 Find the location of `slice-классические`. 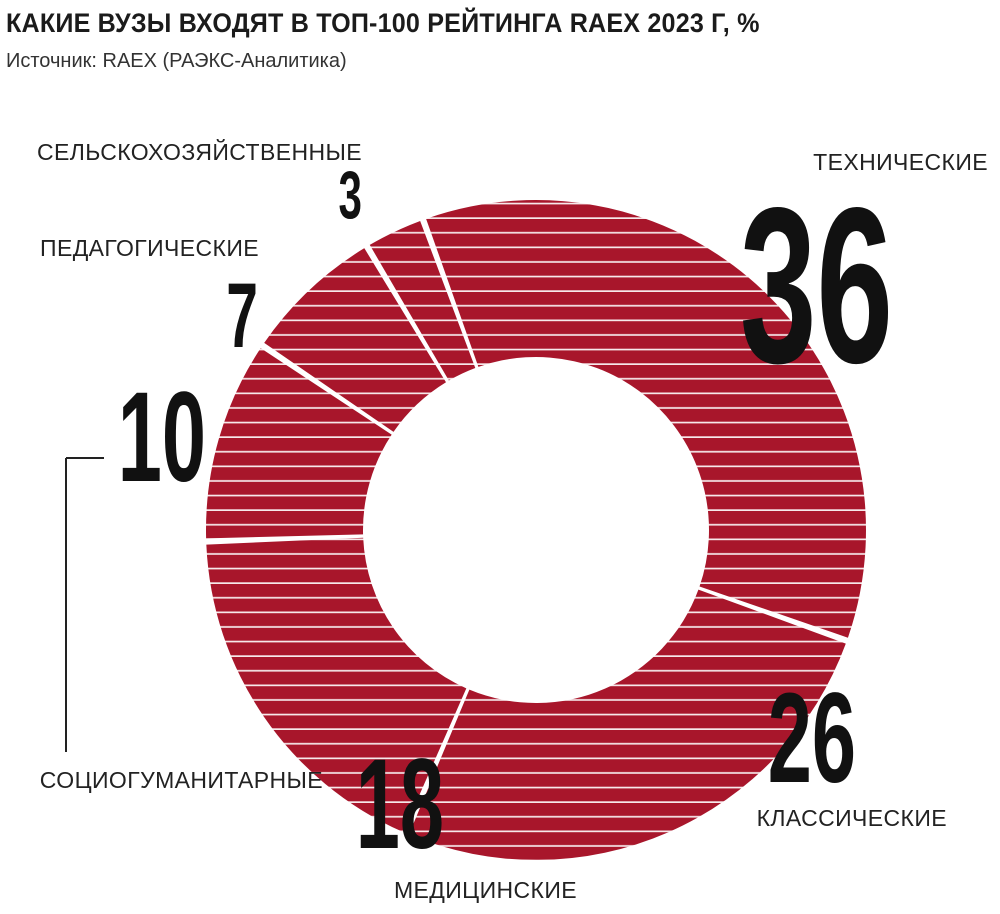

slice-классические is located at coordinates (627, 724).